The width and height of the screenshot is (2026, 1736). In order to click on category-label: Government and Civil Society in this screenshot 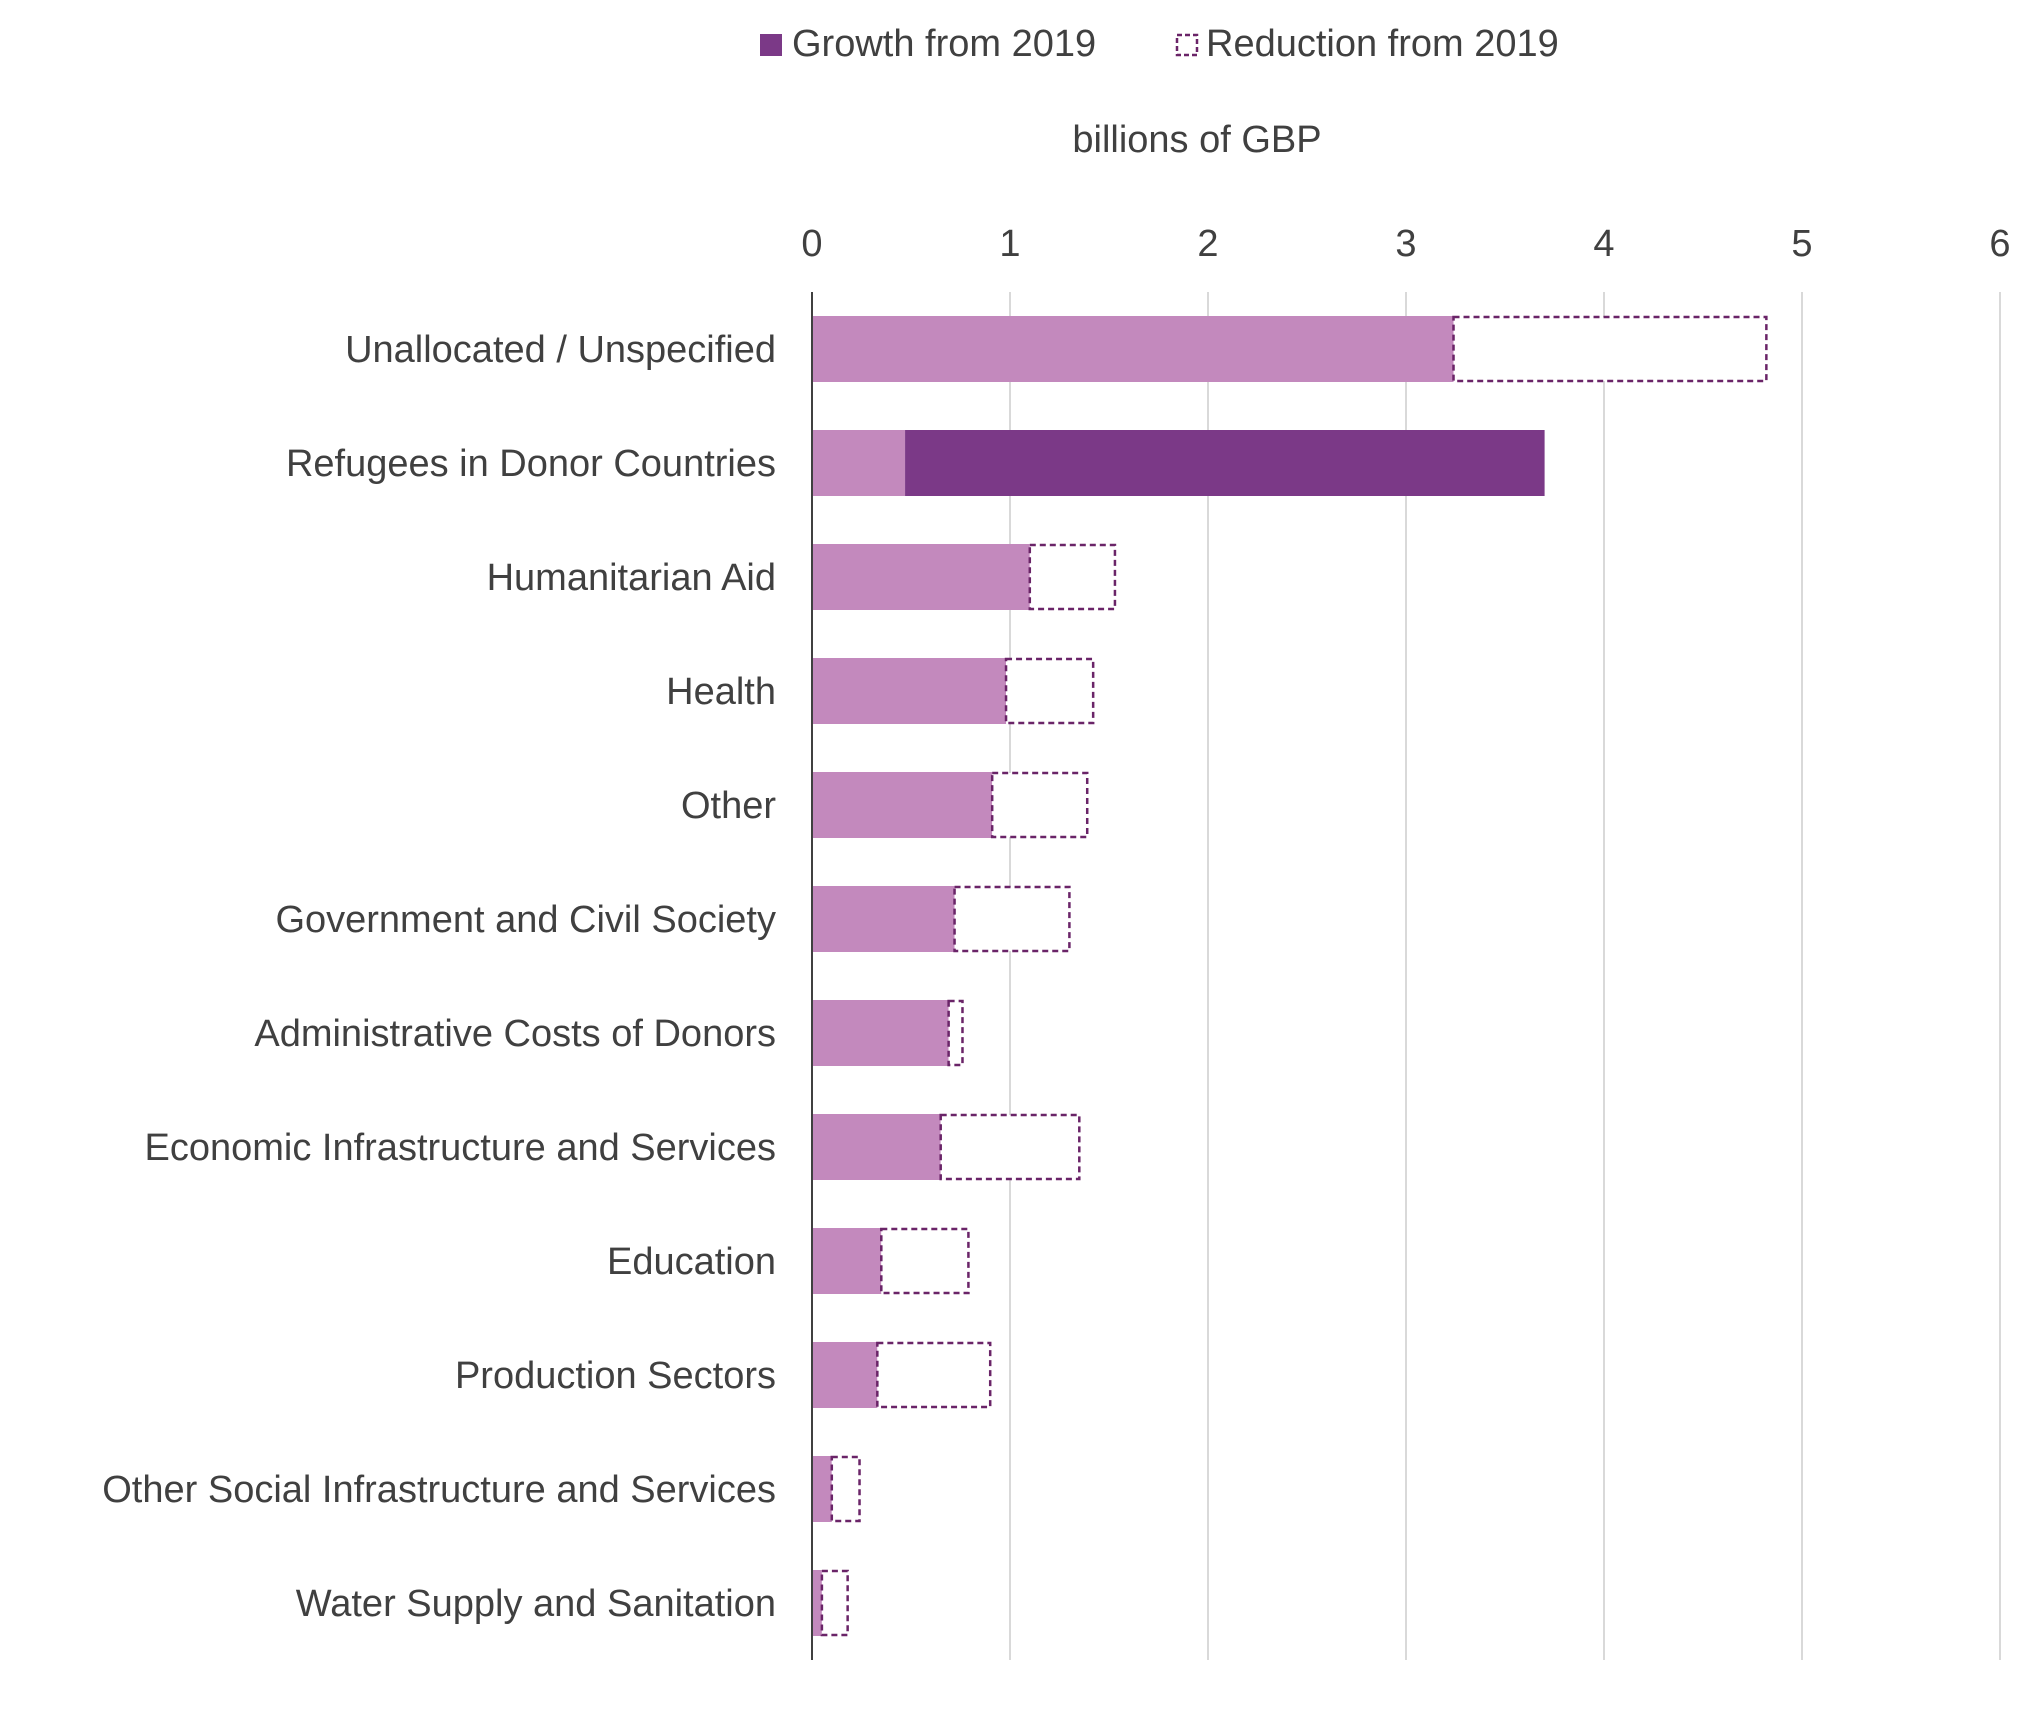, I will do `click(525, 920)`.